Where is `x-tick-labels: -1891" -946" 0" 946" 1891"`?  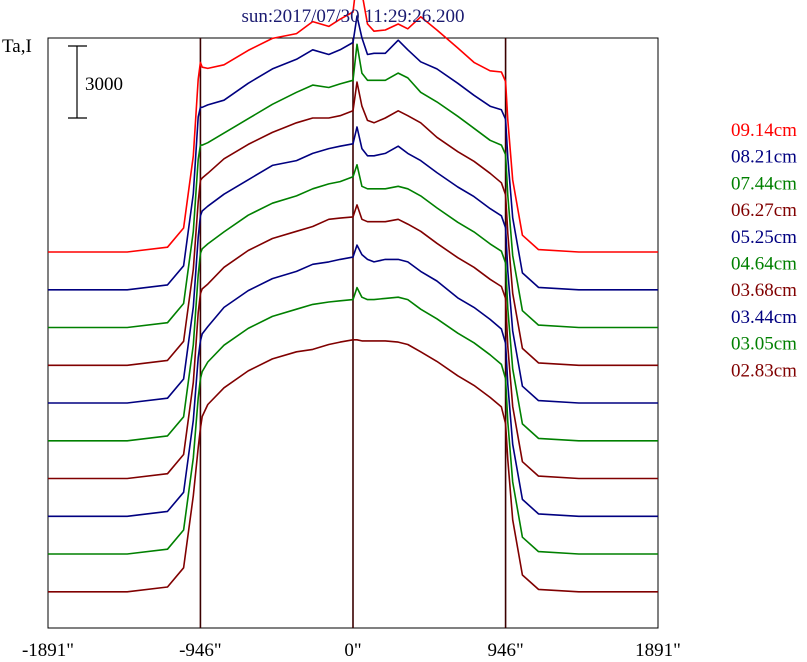 x-tick-labels: -1891" -946" 0" 946" 1891" is located at coordinates (351, 650).